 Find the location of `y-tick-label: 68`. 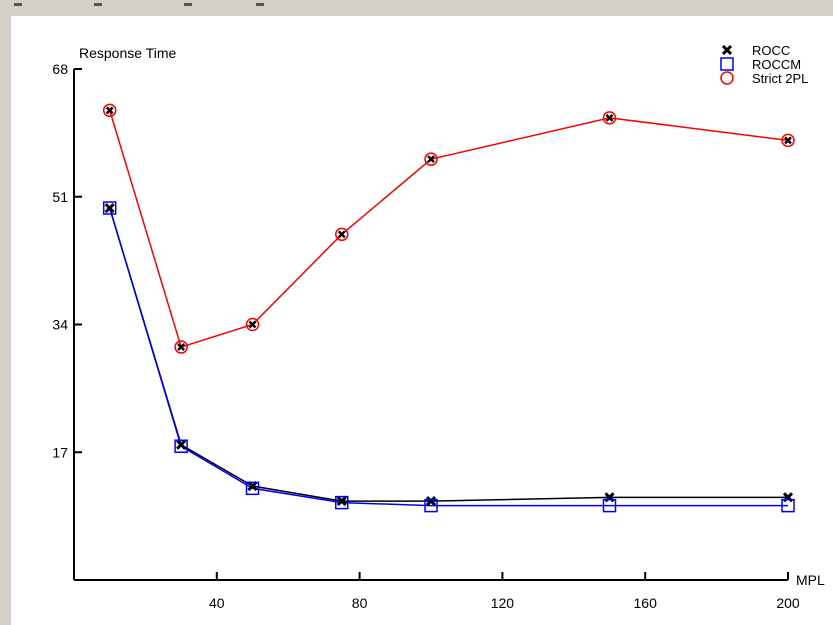

y-tick-label: 68 is located at coordinates (60, 69).